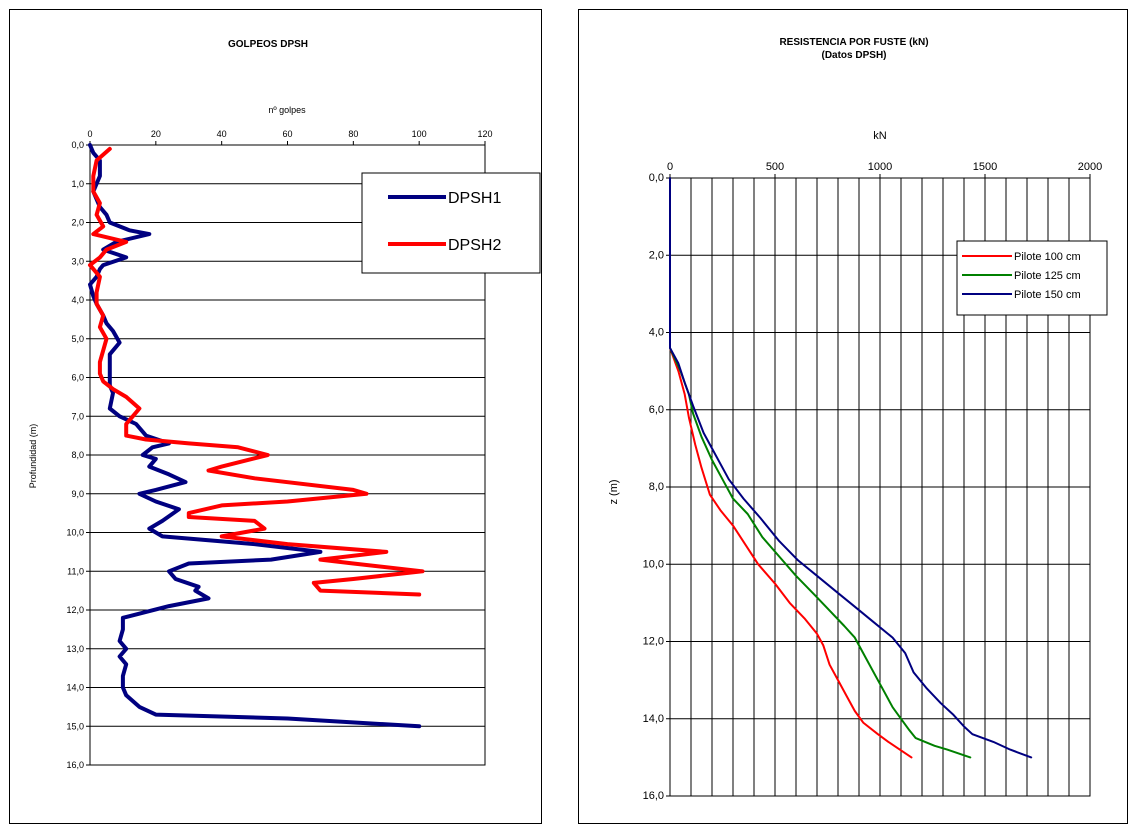 This screenshot has width=1136, height=825. Describe the element at coordinates (156, 134) in the screenshot. I see `x-tick-label: 20` at that location.